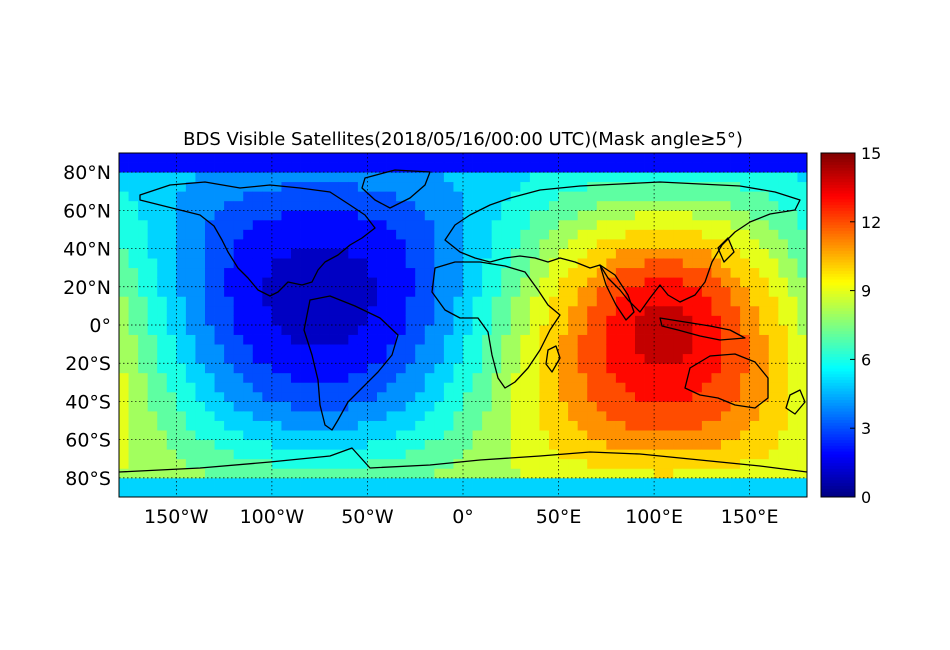 This screenshot has width=950, height=650. I want to click on coast-new-zealand, so click(795, 402).